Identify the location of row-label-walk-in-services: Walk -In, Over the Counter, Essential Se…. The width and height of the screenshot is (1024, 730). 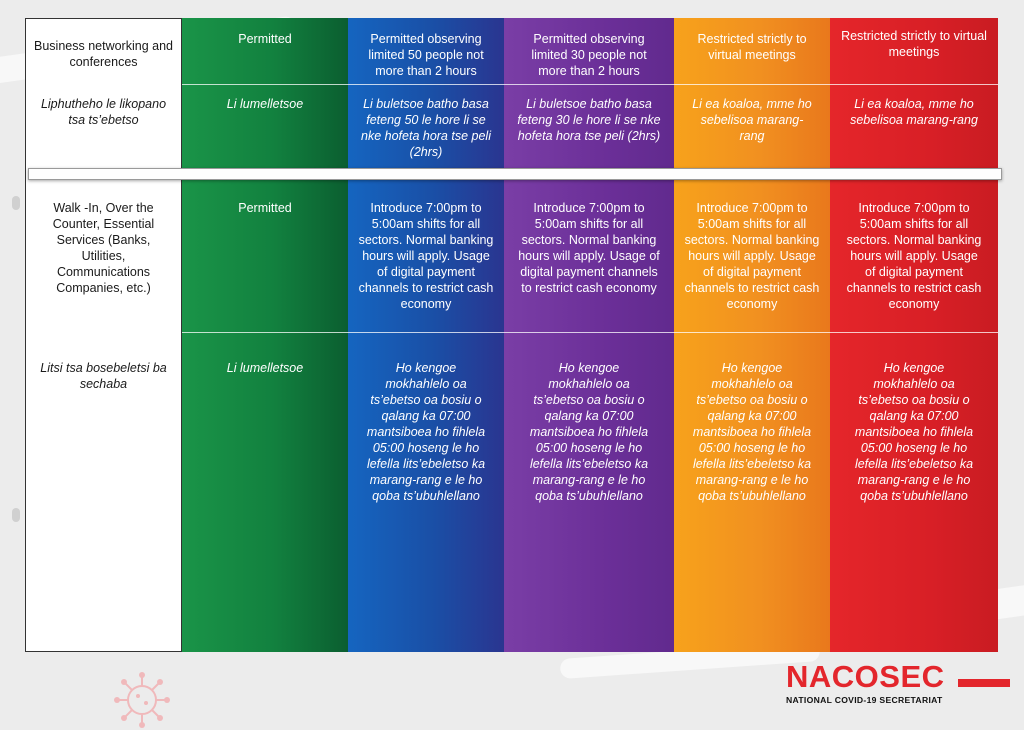
(103, 248).